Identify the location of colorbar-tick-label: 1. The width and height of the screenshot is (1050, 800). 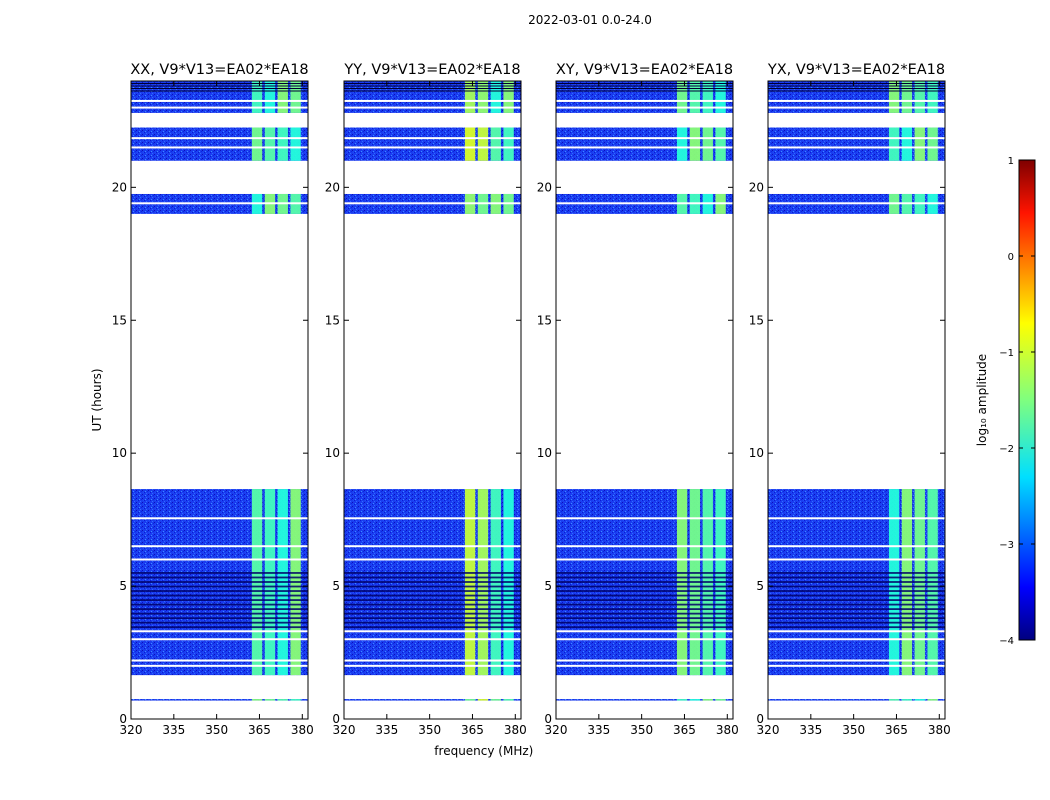
(1011, 161).